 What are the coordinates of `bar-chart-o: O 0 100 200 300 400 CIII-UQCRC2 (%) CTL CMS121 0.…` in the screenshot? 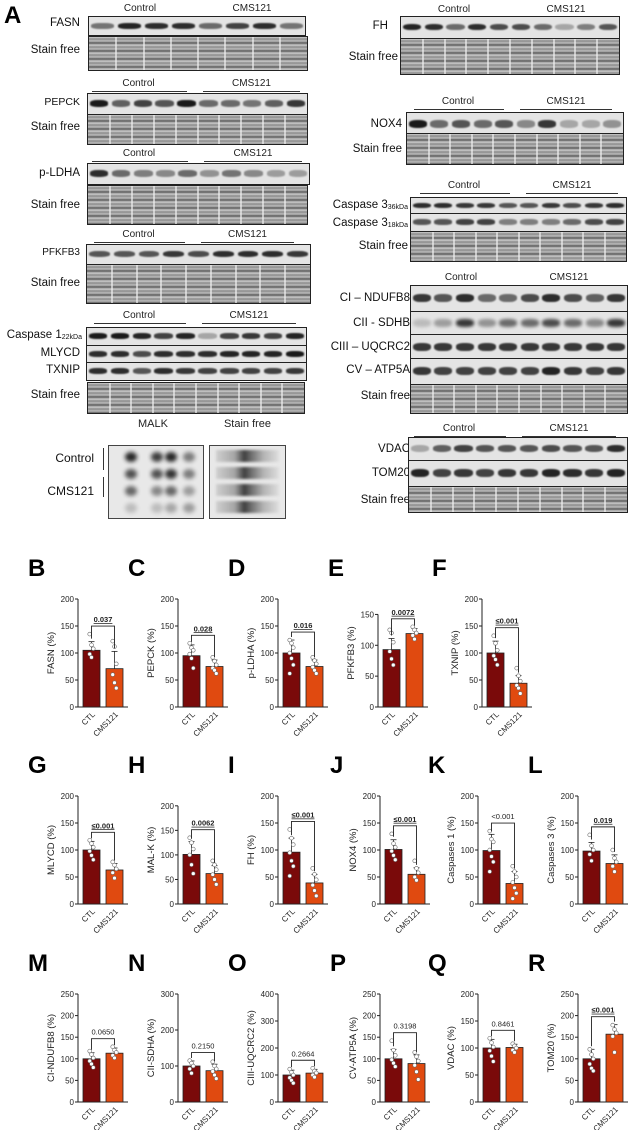 It's located at (278, 1040).